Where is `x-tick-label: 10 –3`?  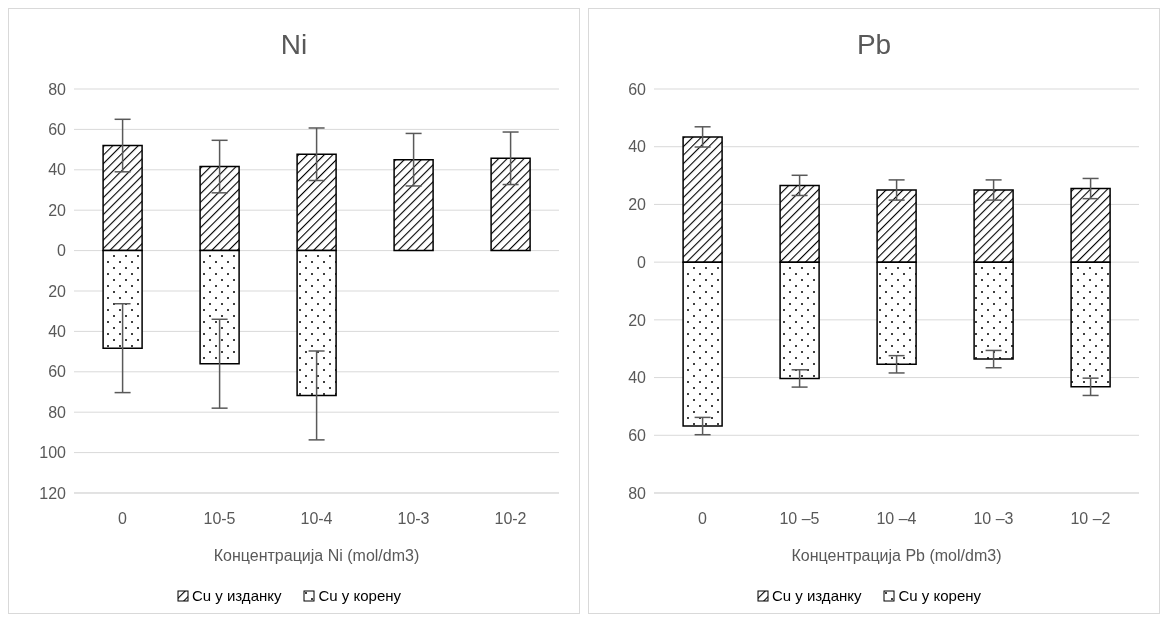
x-tick-label: 10 –3 is located at coordinates (993, 519).